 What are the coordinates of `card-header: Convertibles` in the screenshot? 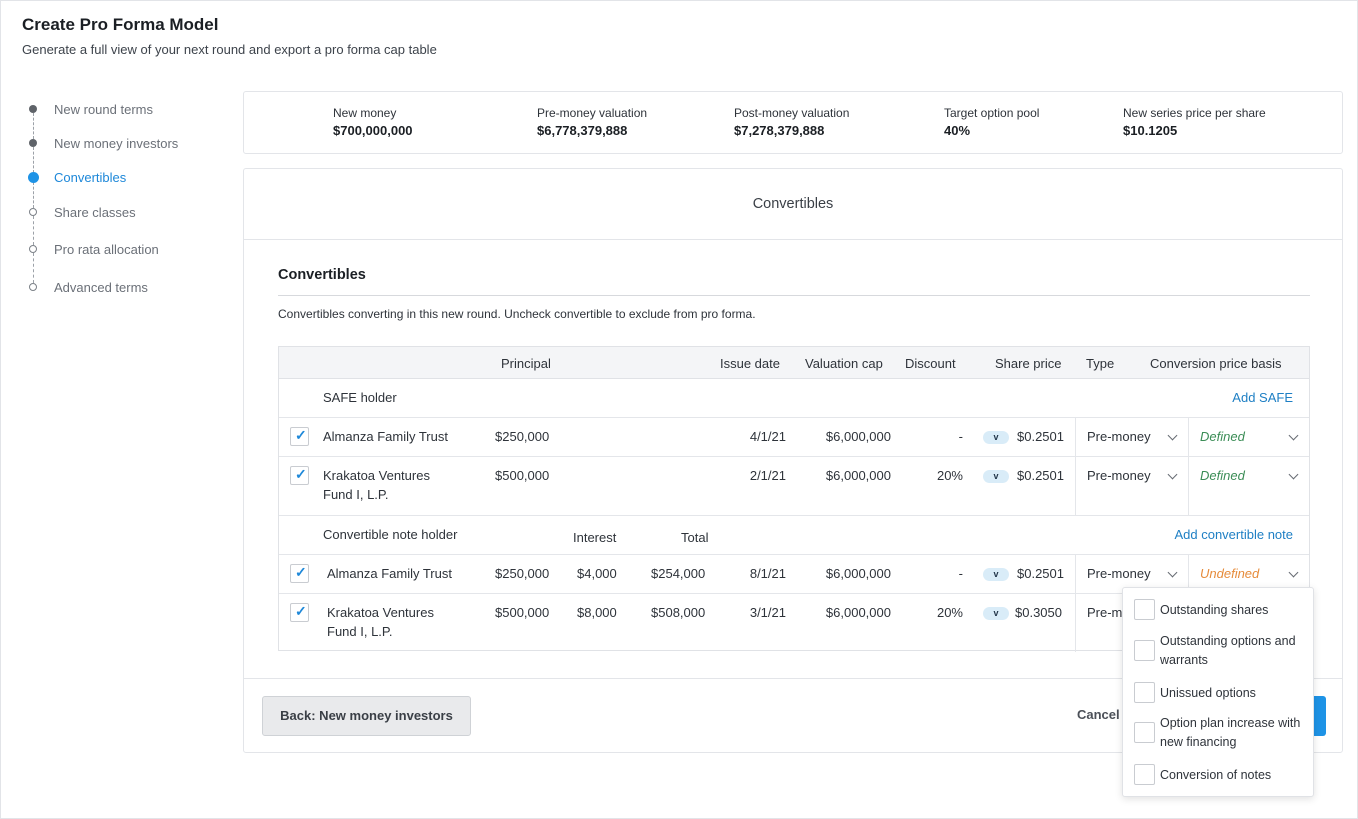 It's located at (793, 204).